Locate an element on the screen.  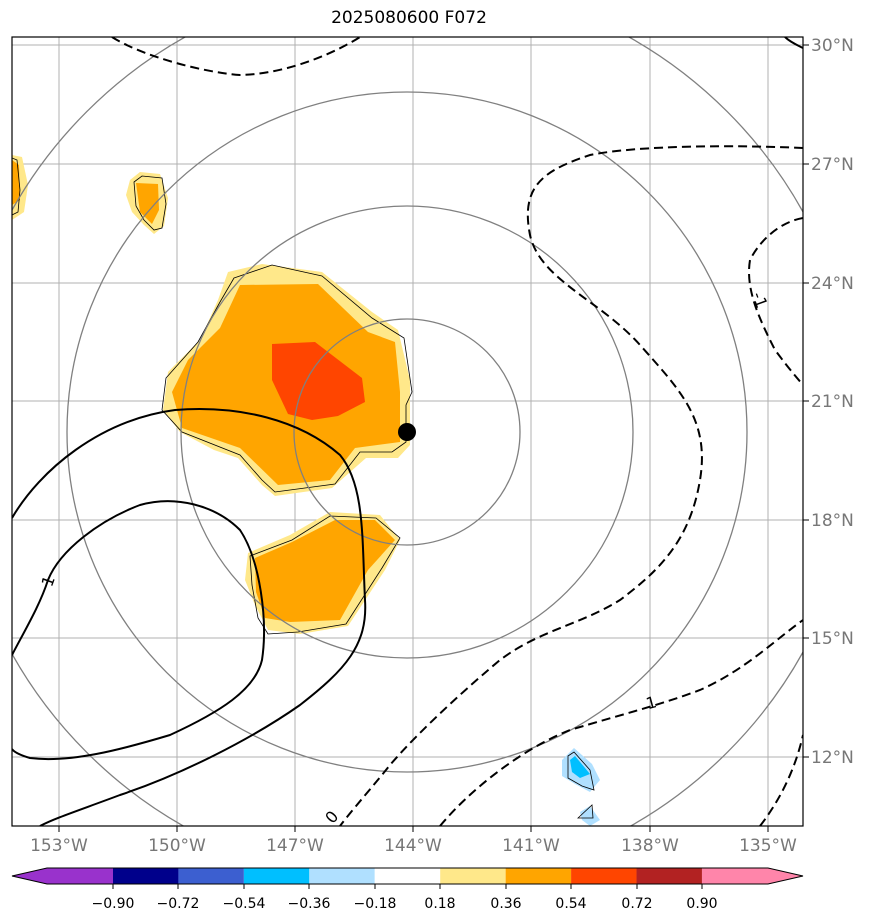
colorbar-tick-label: −0.90 is located at coordinates (113, 904).